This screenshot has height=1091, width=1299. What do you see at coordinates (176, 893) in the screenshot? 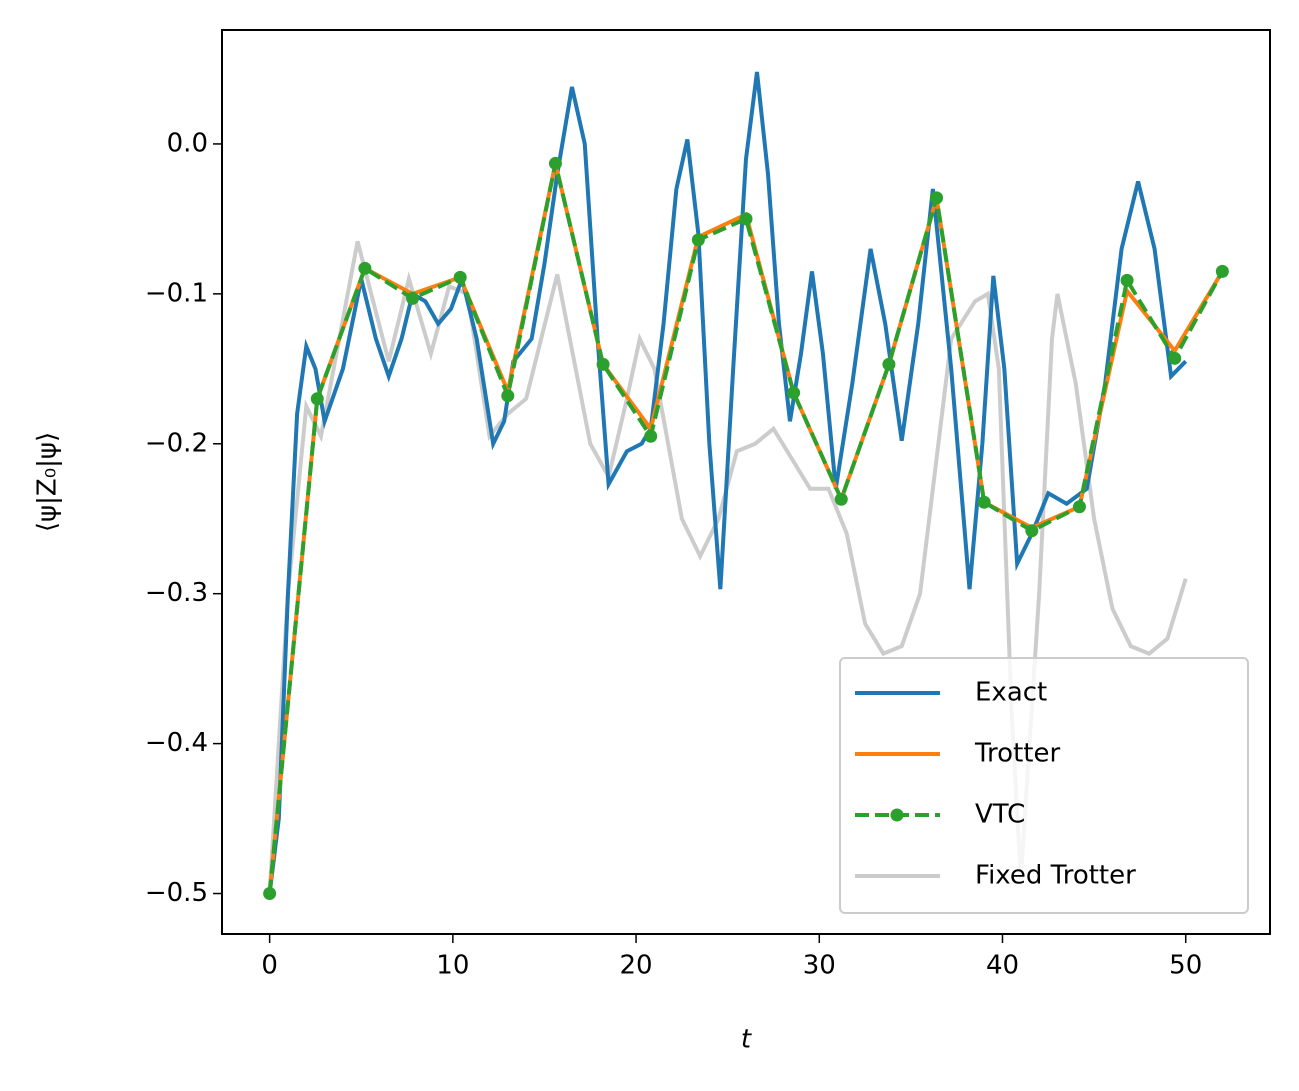
I see `y-tick-label: −0.5` at bounding box center [176, 893].